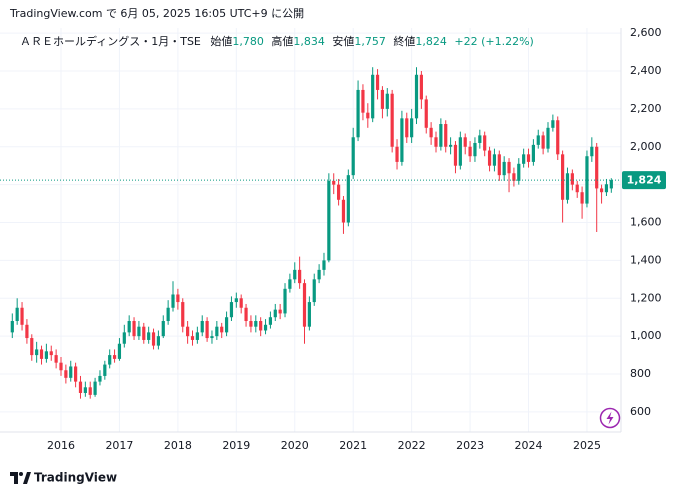 The width and height of the screenshot is (684, 495). What do you see at coordinates (587, 445) in the screenshot?
I see `x-tick-label: 2025` at bounding box center [587, 445].